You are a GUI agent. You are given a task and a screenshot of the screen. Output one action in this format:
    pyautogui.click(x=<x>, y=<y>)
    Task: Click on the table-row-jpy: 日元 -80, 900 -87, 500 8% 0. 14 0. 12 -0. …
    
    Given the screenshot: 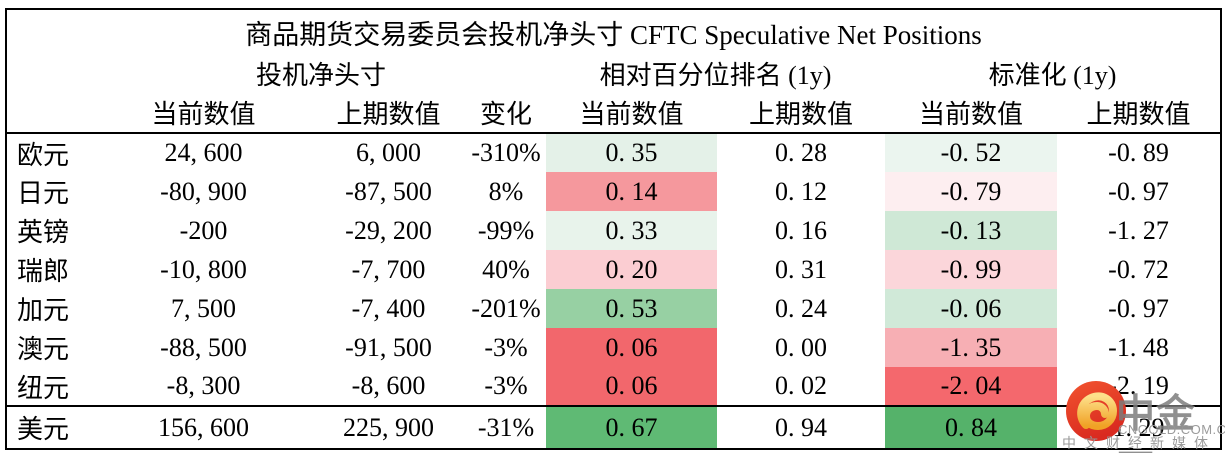 What is the action you would take?
    pyautogui.click(x=613, y=191)
    